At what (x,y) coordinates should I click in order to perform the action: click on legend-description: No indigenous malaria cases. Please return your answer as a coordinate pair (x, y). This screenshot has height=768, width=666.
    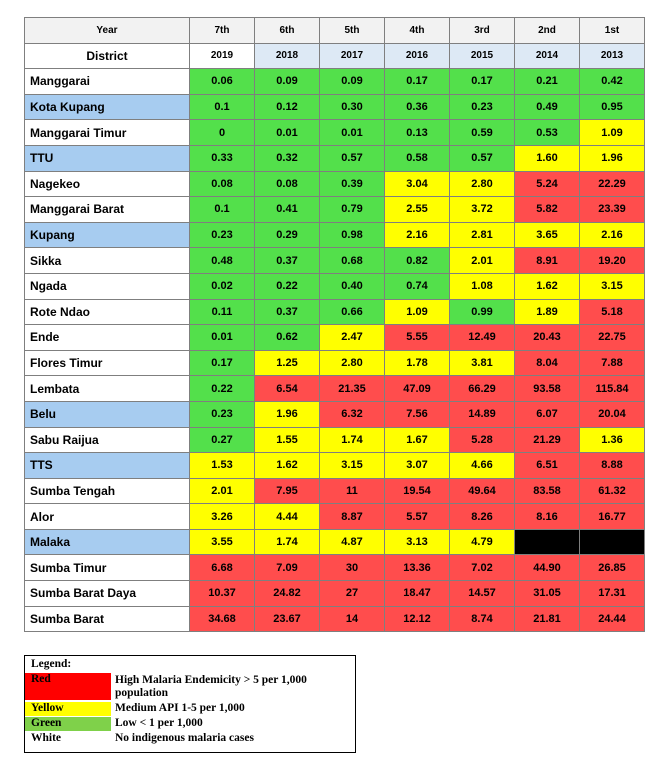
    Looking at the image, I should click on (184, 738).